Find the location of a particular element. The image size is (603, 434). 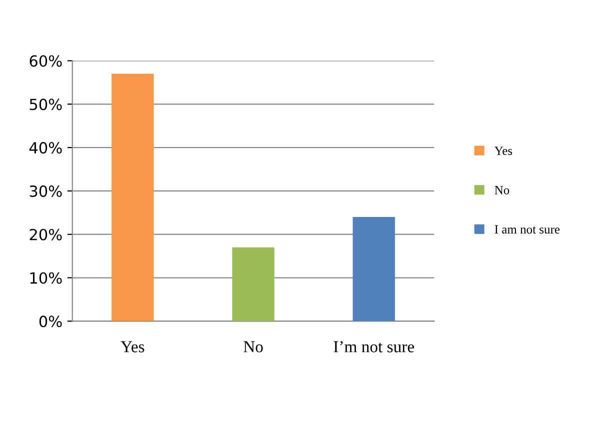

y-tick-label: 20% is located at coordinates (46, 234).